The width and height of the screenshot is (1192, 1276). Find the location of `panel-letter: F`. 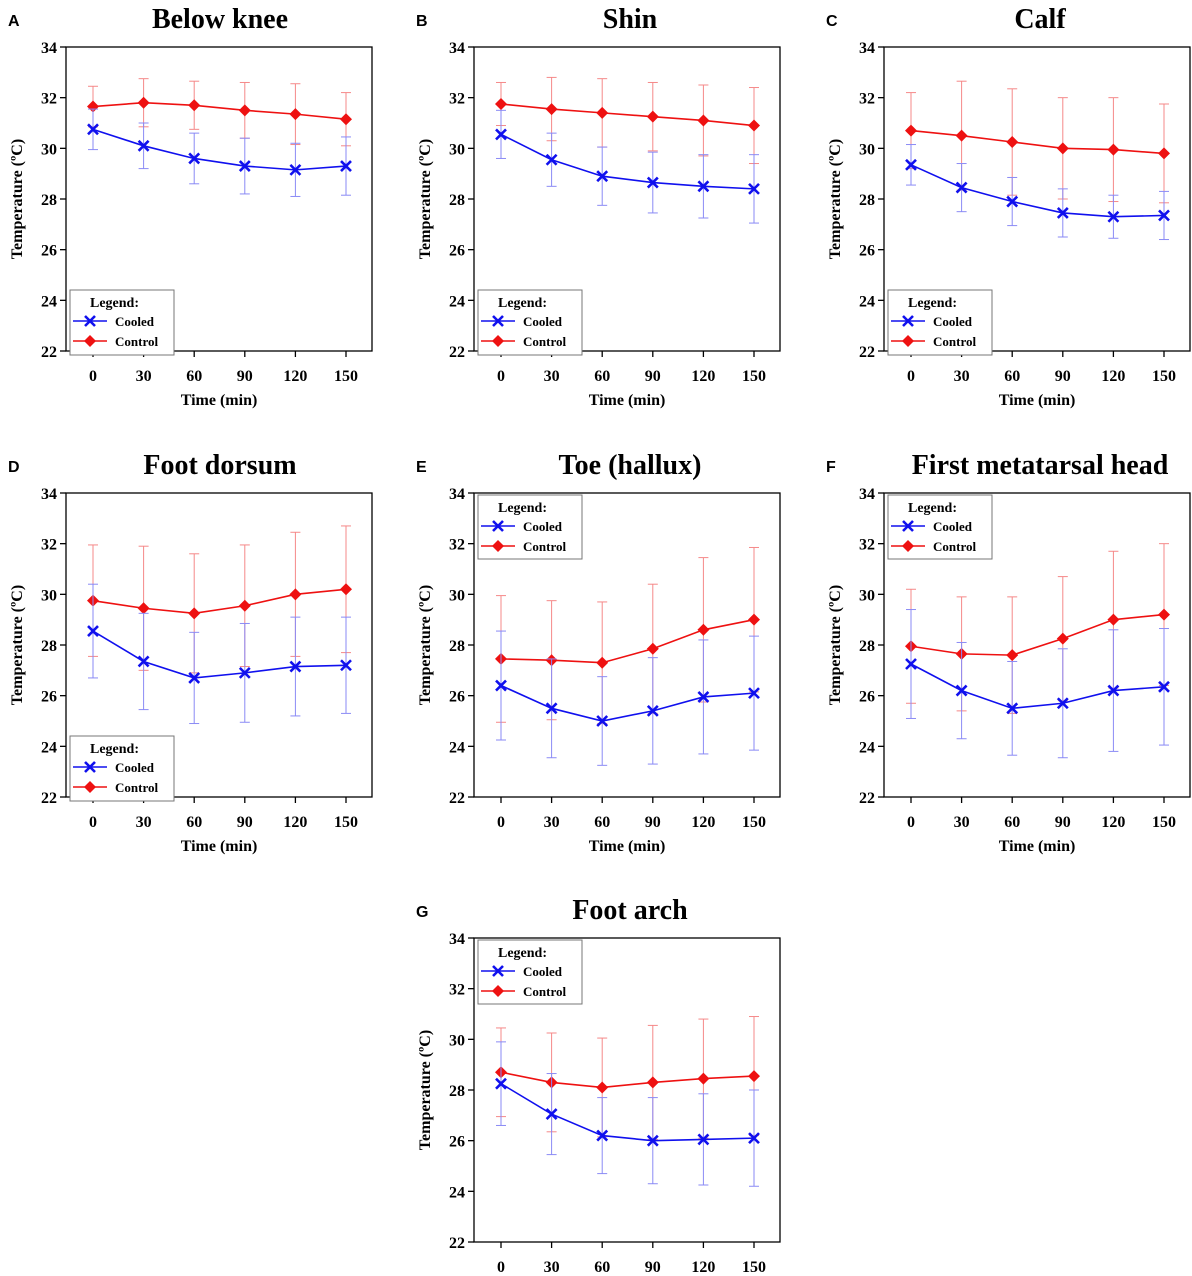

panel-letter: F is located at coordinates (831, 467).